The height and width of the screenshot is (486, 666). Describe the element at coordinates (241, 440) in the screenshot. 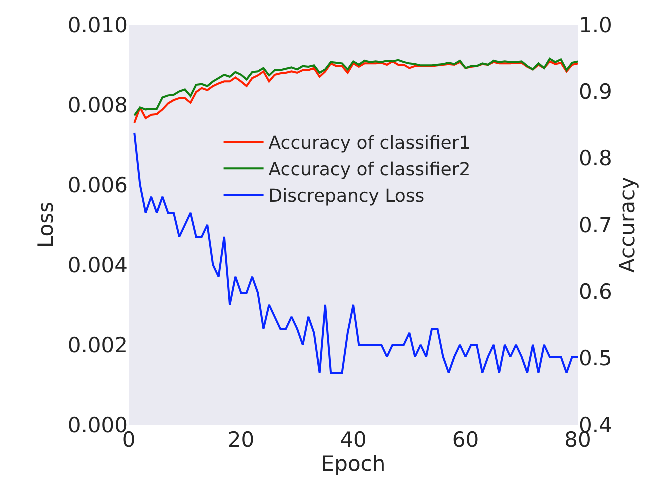

I see `x-tick-label: 20` at that location.